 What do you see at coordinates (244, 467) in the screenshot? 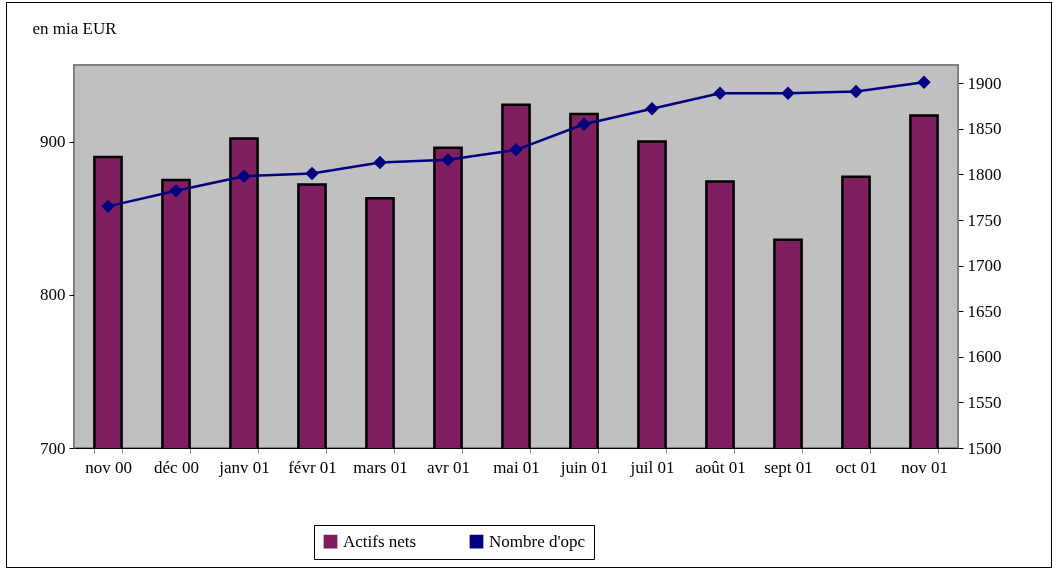
I see `x-tick-label: janv 01` at bounding box center [244, 467].